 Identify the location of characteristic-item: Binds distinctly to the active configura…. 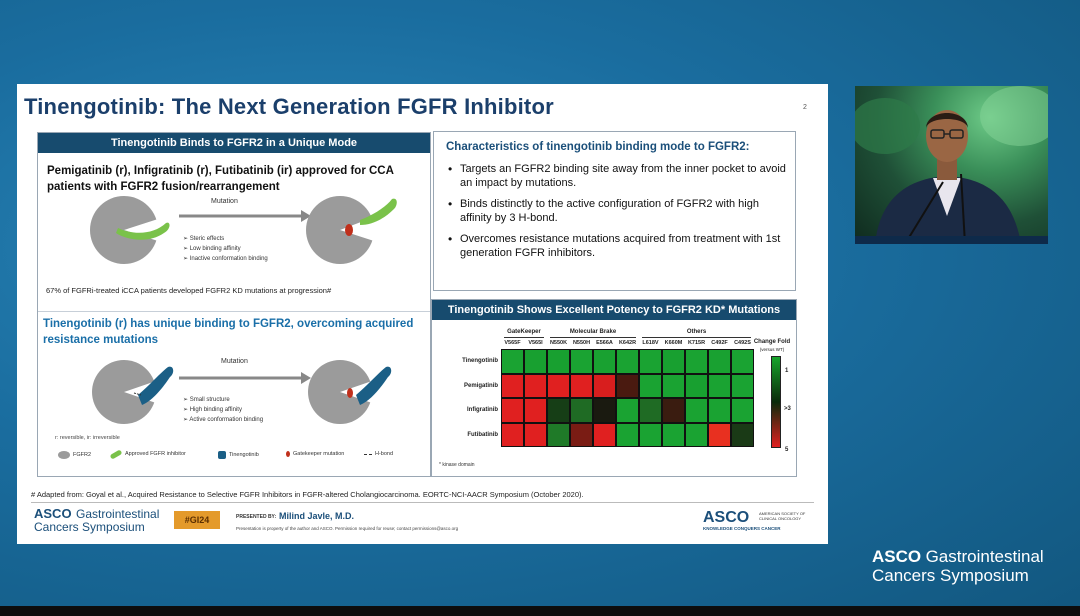
(618, 211).